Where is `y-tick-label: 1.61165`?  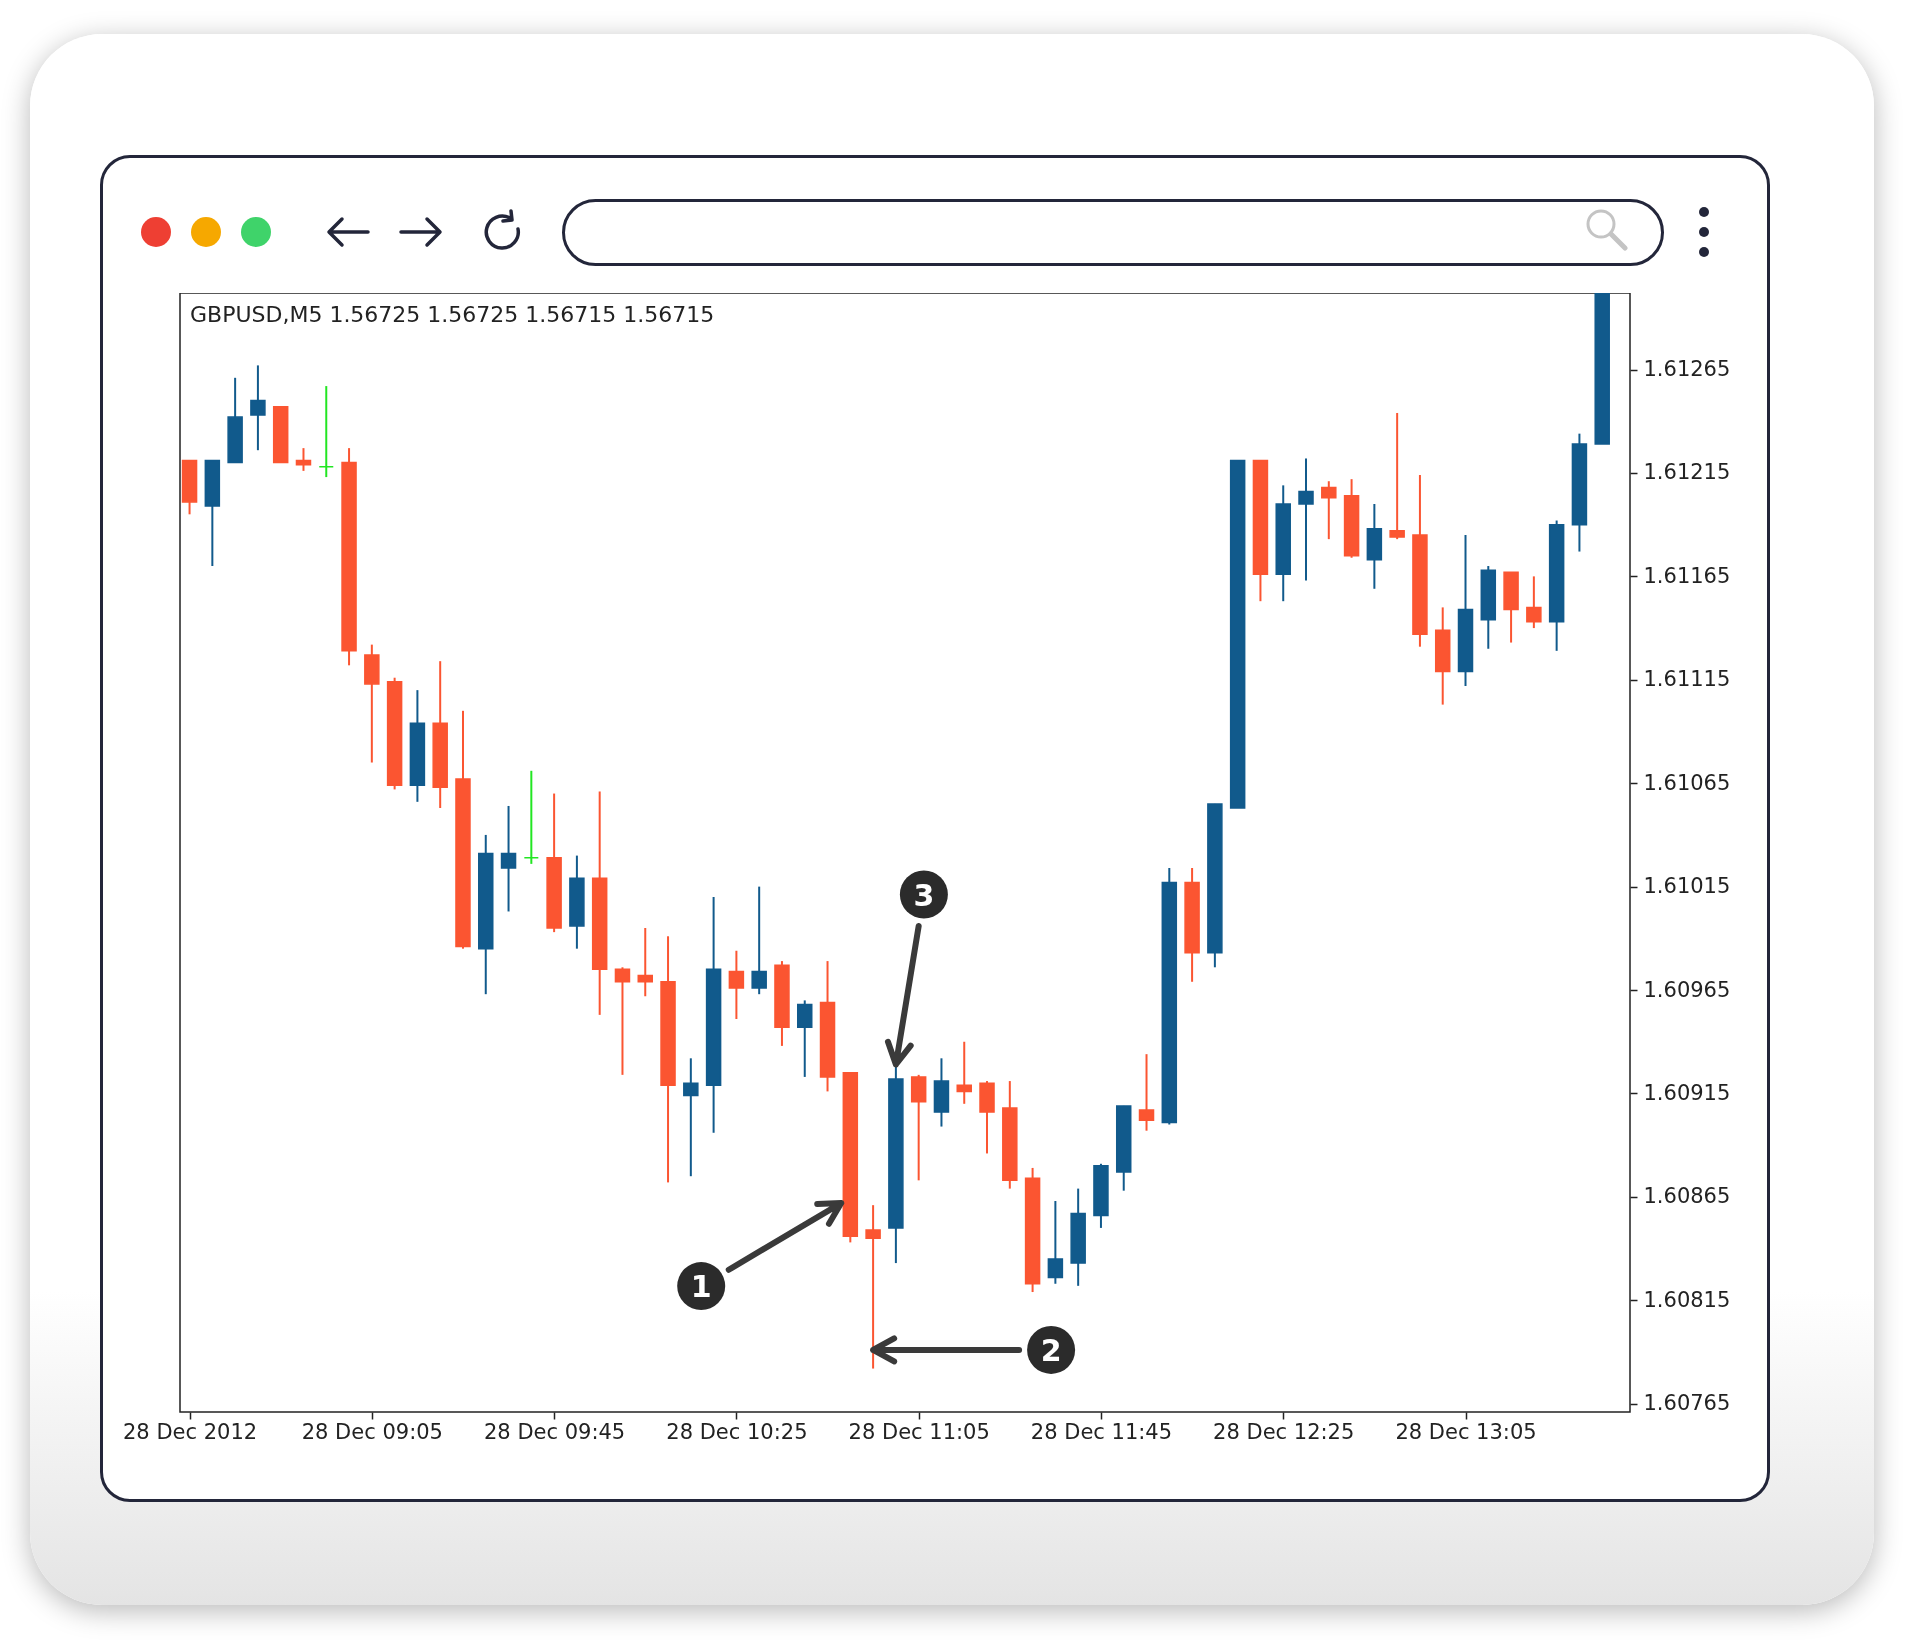
y-tick-label: 1.61165 is located at coordinates (1687, 575).